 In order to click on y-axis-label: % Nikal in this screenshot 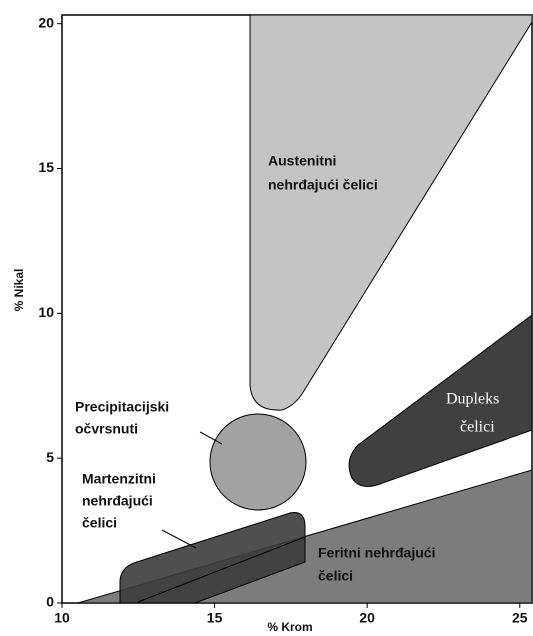, I will do `click(19, 290)`.